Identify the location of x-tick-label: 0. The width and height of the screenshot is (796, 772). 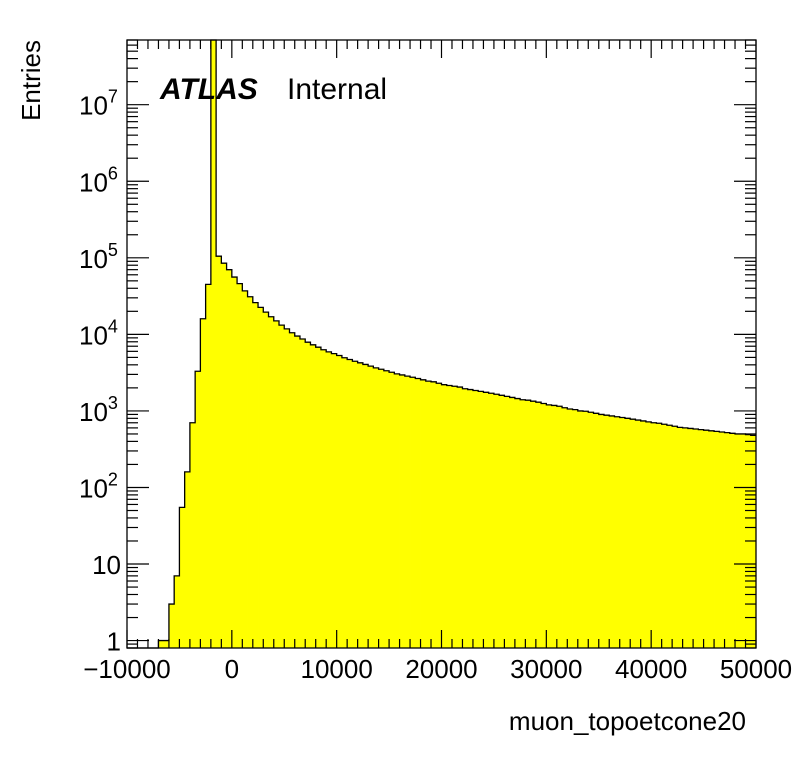
(232, 669).